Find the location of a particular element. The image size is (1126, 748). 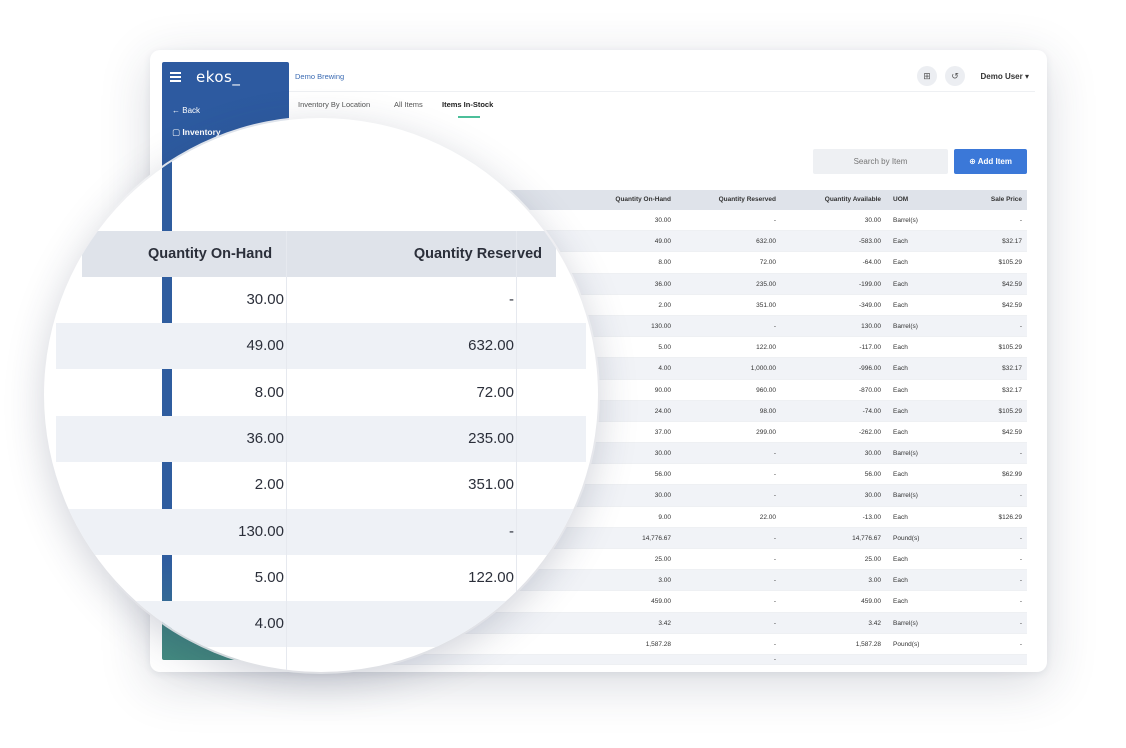

cell-quantity-available: -199.00 is located at coordinates (869, 284).